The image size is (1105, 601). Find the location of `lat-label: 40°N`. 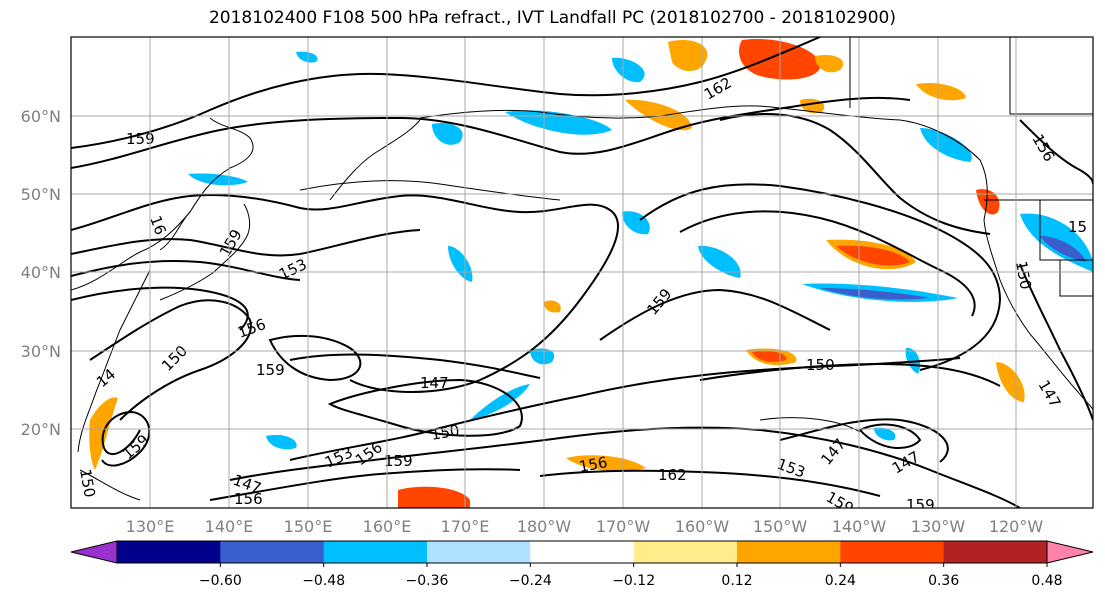

lat-label: 40°N is located at coordinates (41, 272).